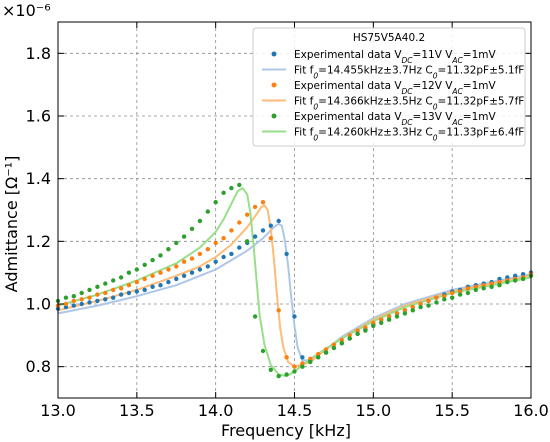 The width and height of the screenshot is (550, 442). I want to click on x-tick-label: 14.0, so click(216, 410).